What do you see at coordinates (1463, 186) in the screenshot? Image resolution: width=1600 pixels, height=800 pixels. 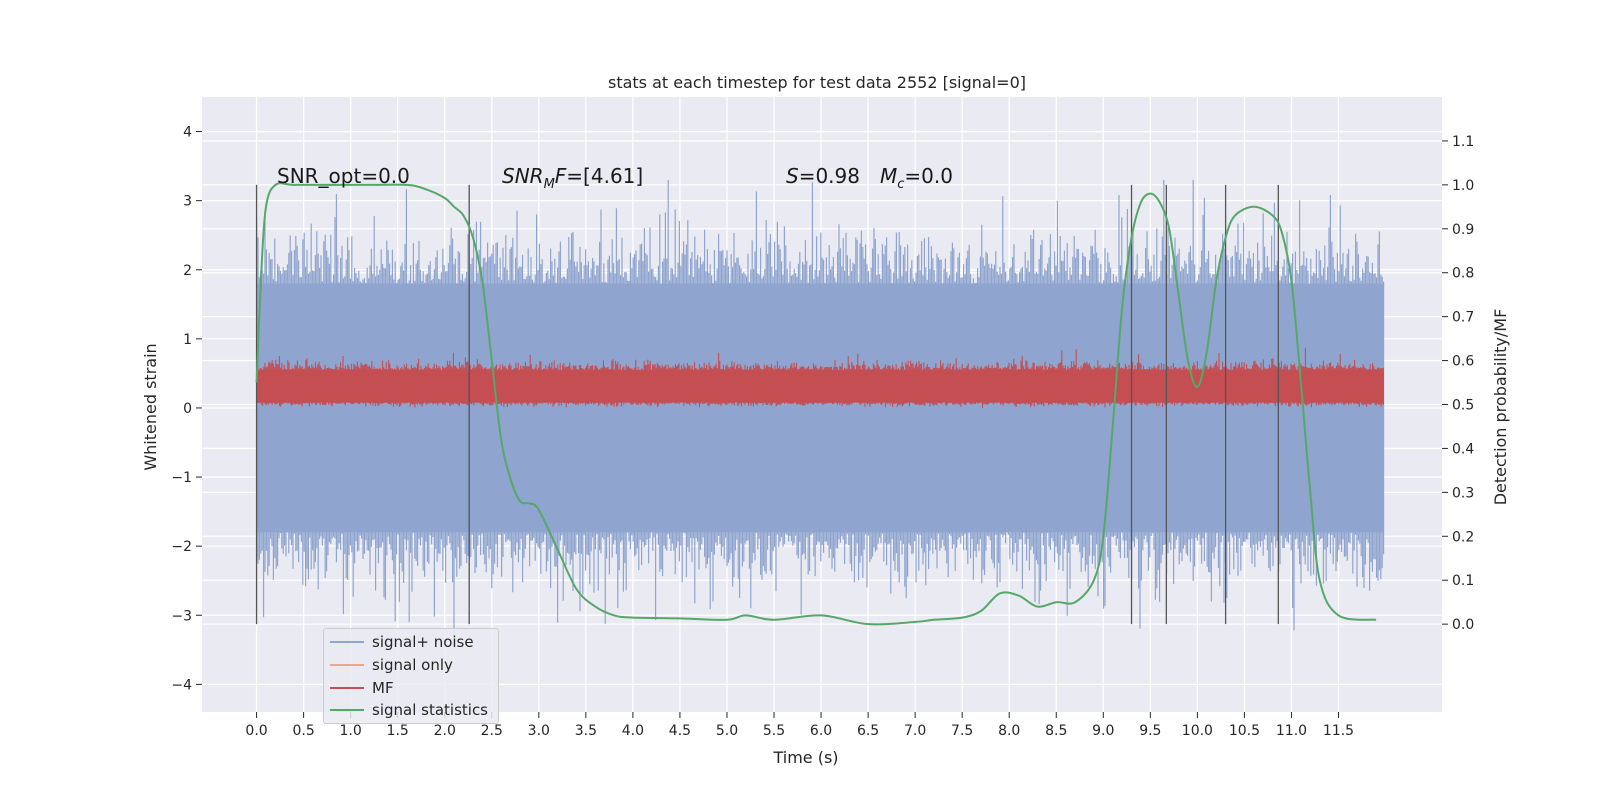 I see `y2-tick-label: 1.0` at bounding box center [1463, 186].